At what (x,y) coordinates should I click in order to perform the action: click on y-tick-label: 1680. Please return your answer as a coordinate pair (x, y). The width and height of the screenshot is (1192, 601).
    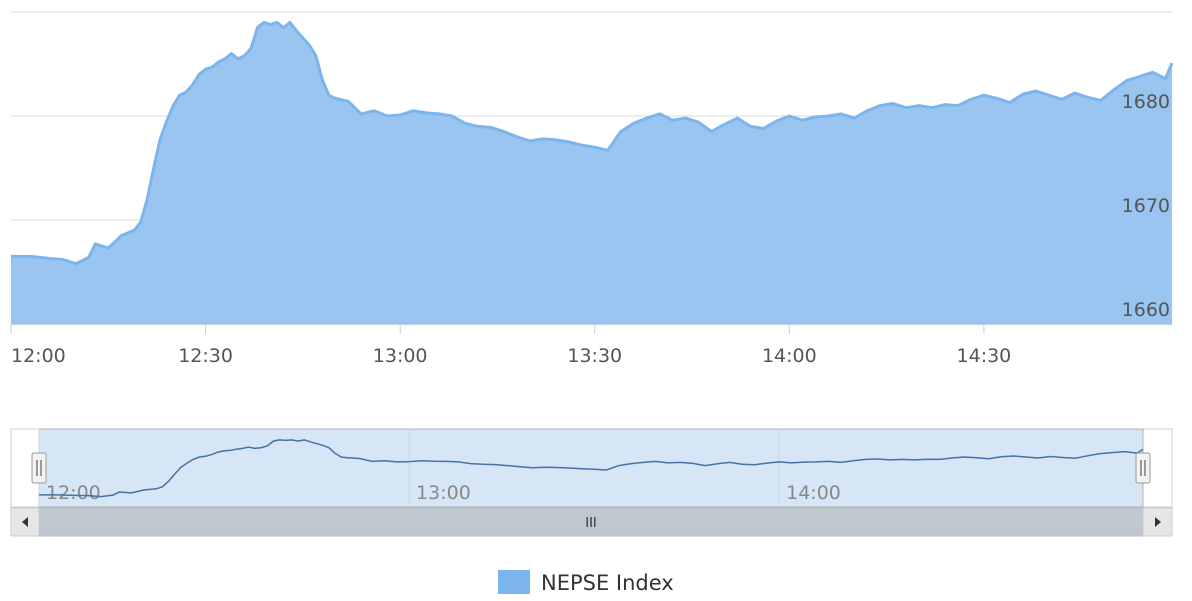
    Looking at the image, I should click on (1146, 102).